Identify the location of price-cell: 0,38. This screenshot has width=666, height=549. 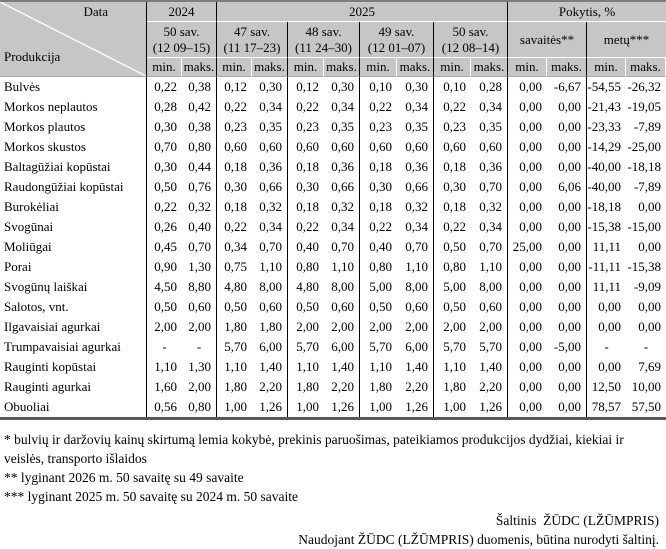
(199, 127).